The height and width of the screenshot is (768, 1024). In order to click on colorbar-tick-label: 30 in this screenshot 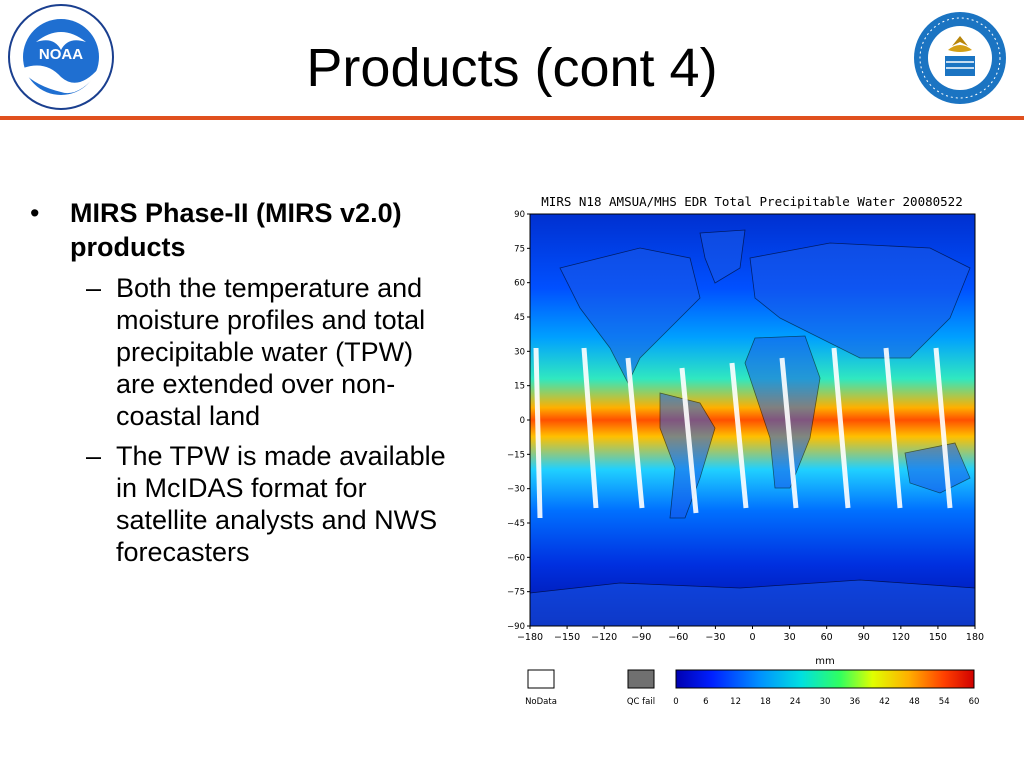, I will do `click(825, 702)`.